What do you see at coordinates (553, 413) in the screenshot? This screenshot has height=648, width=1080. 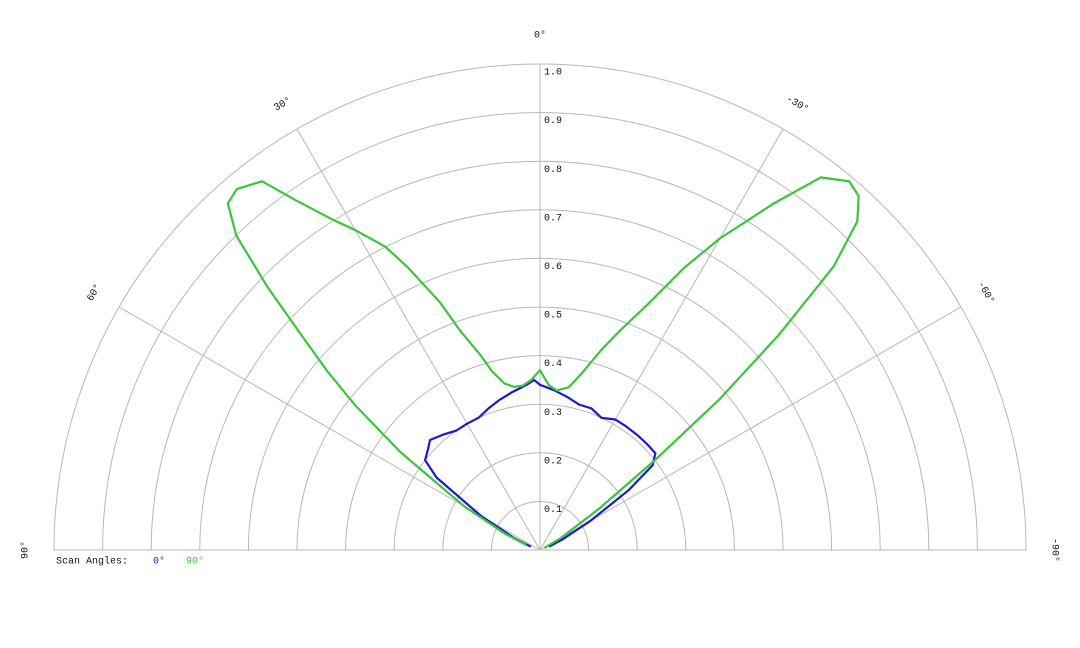 I see `r-tick-label: 0.3` at bounding box center [553, 413].